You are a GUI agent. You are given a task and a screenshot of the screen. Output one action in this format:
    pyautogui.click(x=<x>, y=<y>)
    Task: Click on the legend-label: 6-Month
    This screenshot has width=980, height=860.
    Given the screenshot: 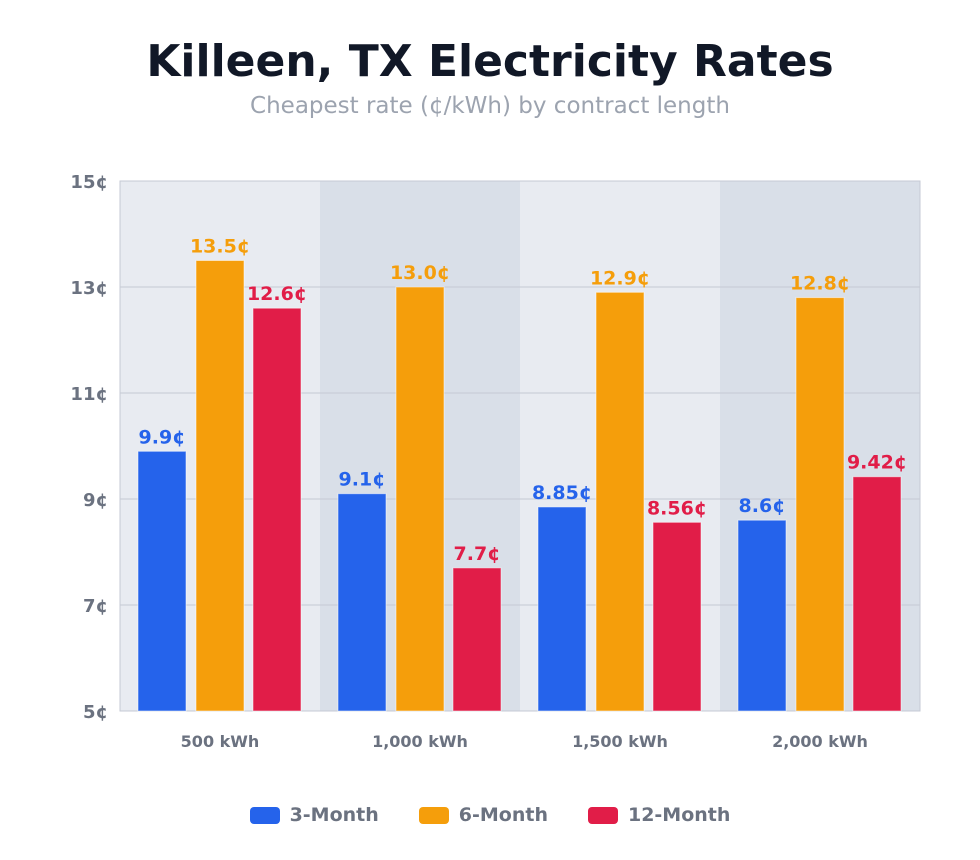 What is the action you would take?
    pyautogui.click(x=503, y=815)
    